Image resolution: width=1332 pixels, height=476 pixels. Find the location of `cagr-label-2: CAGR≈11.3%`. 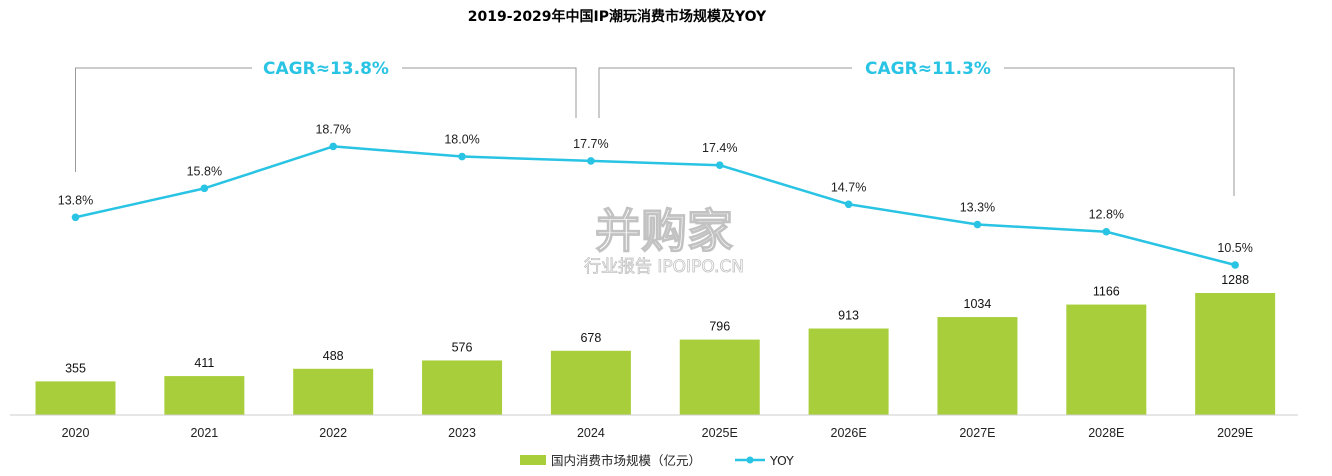

cagr-label-2: CAGR≈11.3% is located at coordinates (928, 69).